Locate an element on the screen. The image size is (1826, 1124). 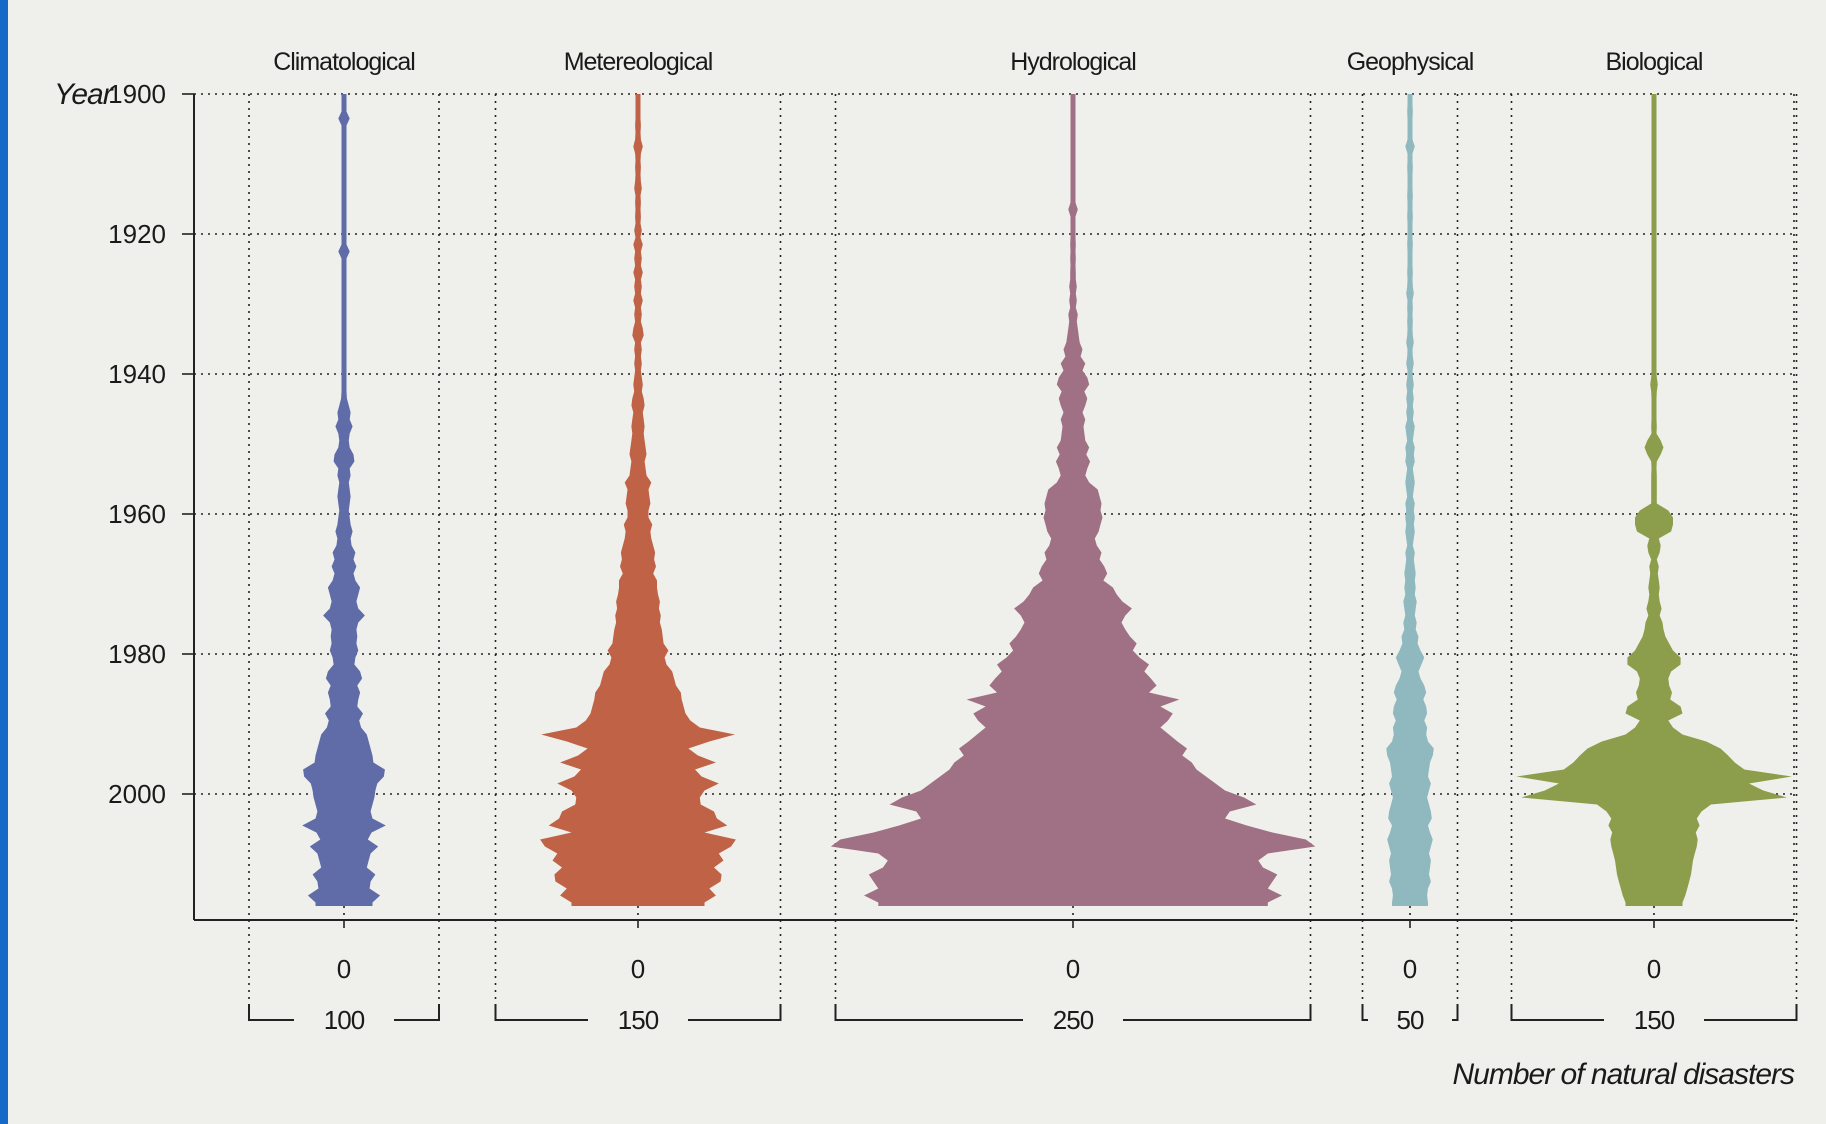
scale-label: 50 is located at coordinates (1410, 1020).